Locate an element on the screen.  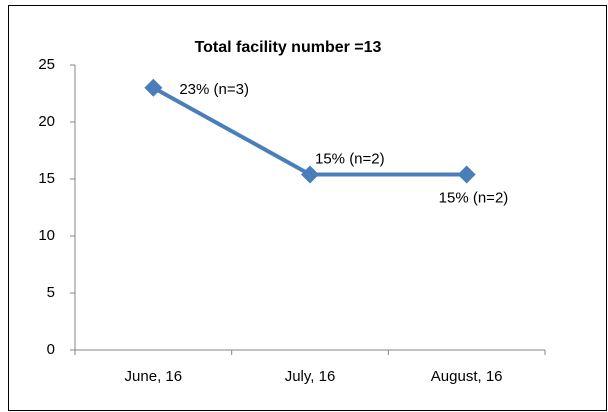
y-tick-label: 25 is located at coordinates (46, 64).